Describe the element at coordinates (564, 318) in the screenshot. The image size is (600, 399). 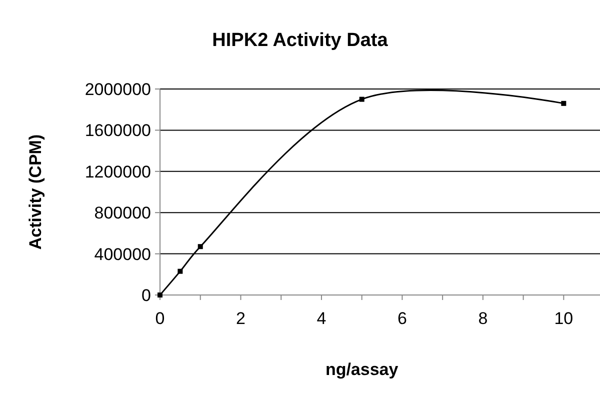
I see `x-tick-label: 10` at that location.